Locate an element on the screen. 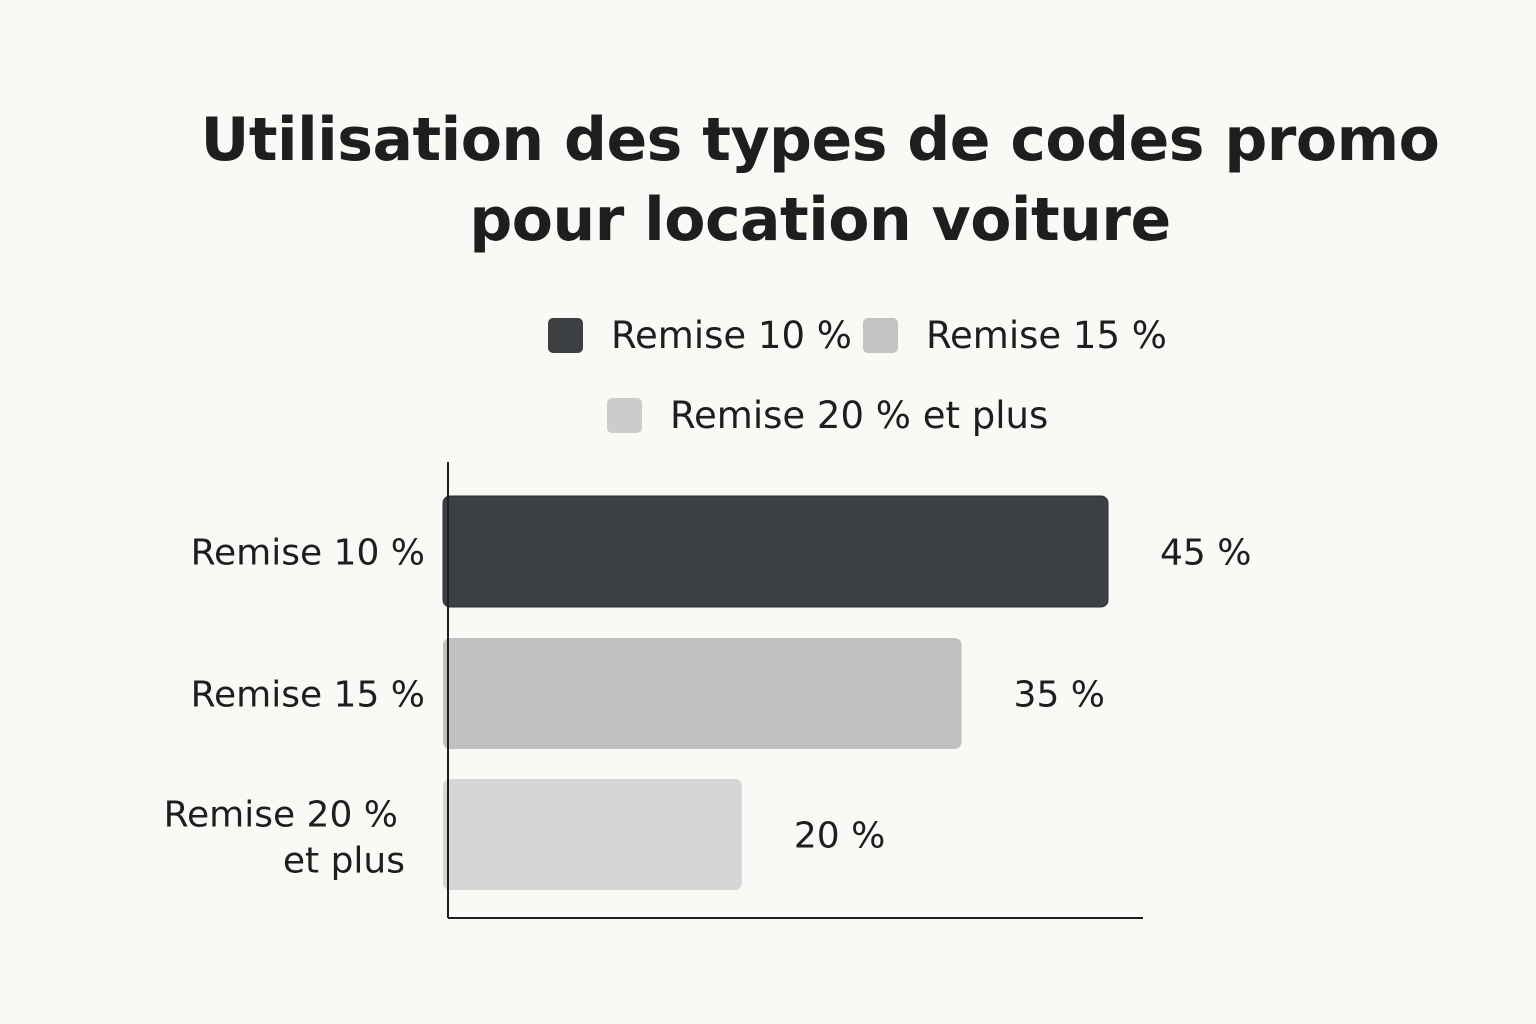 The width and height of the screenshot is (1536, 1024). value-label-2: 35 % is located at coordinates (1059, 695).